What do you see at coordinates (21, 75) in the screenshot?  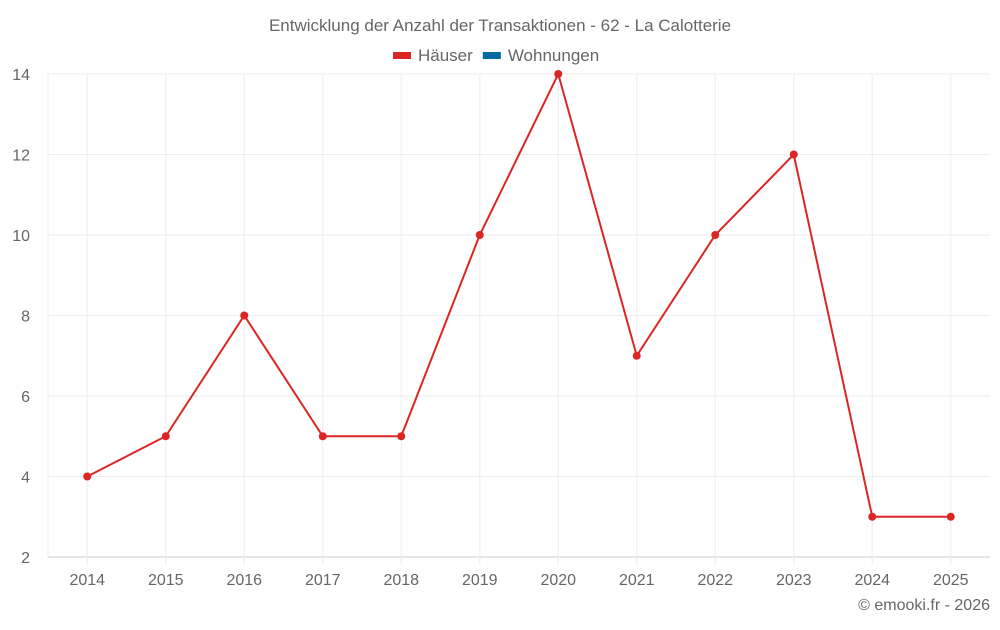 I see `y-tick-label: 14` at bounding box center [21, 75].